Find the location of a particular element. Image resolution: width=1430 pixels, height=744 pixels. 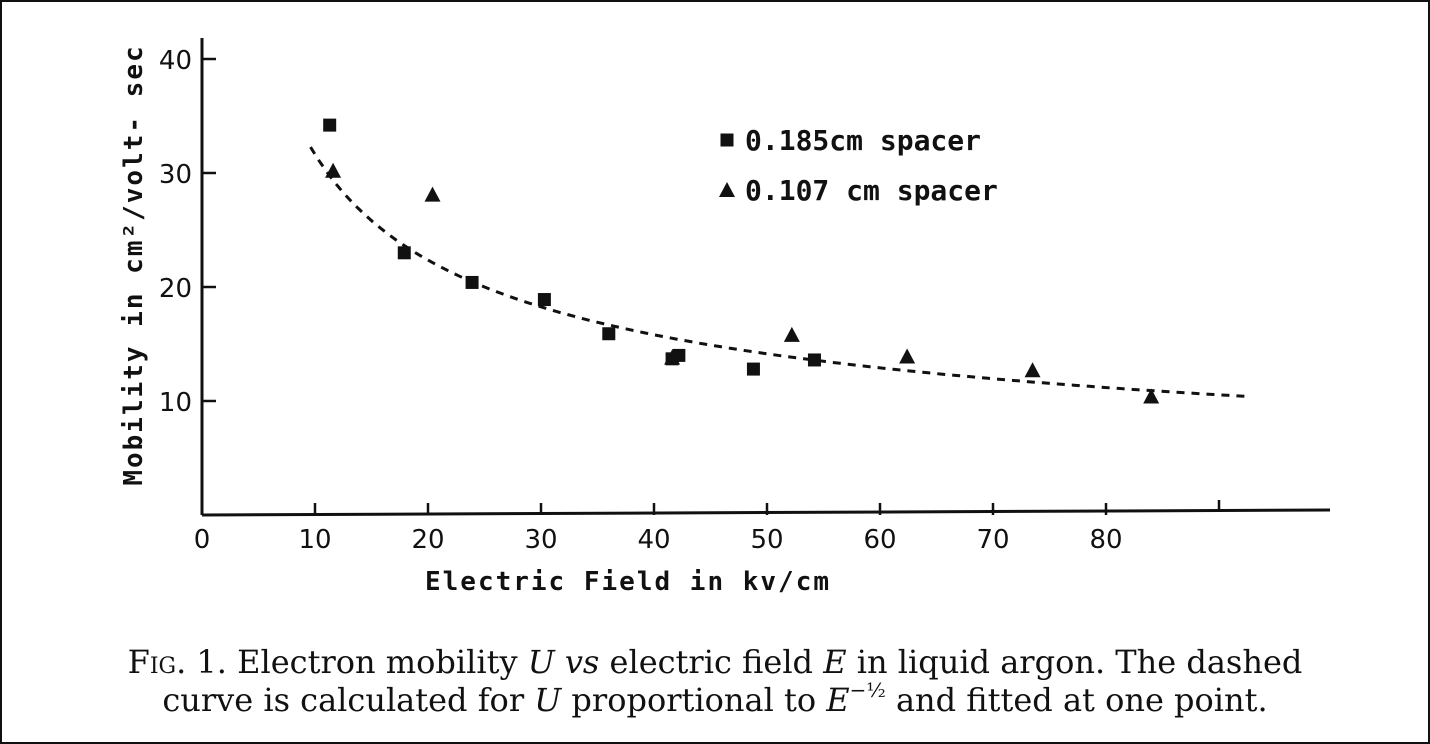

x-tick-label: 40 is located at coordinates (653, 540).